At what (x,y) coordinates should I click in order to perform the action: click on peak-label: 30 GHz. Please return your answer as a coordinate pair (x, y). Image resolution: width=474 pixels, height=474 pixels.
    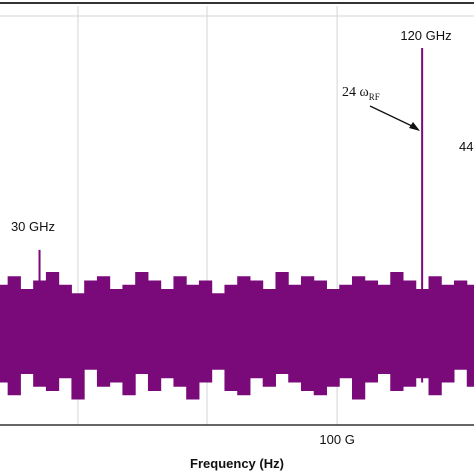
    Looking at the image, I should click on (33, 226).